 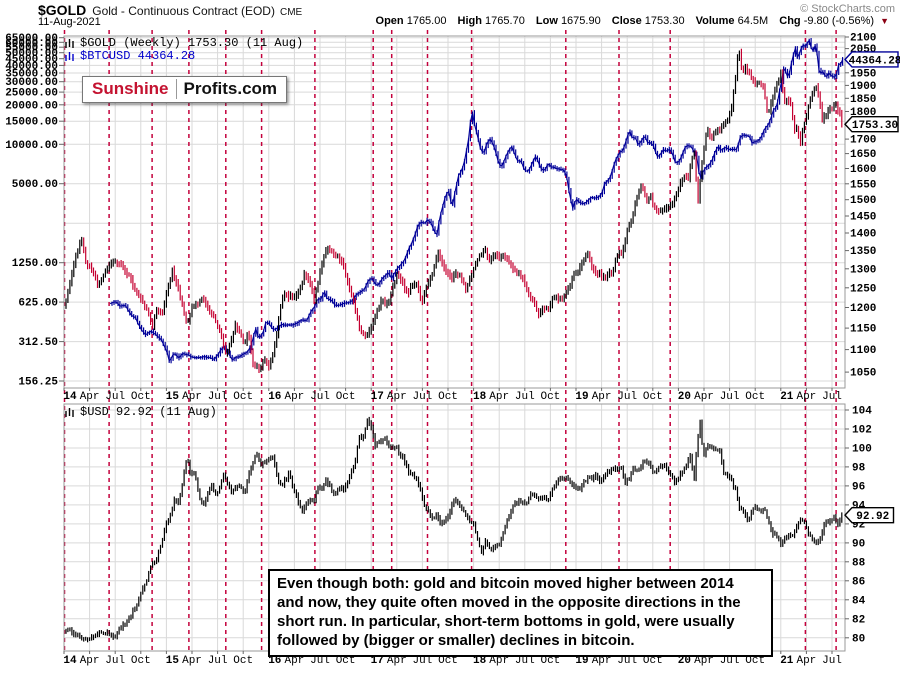 I want to click on axis-tick-label: 100, so click(x=862, y=449).